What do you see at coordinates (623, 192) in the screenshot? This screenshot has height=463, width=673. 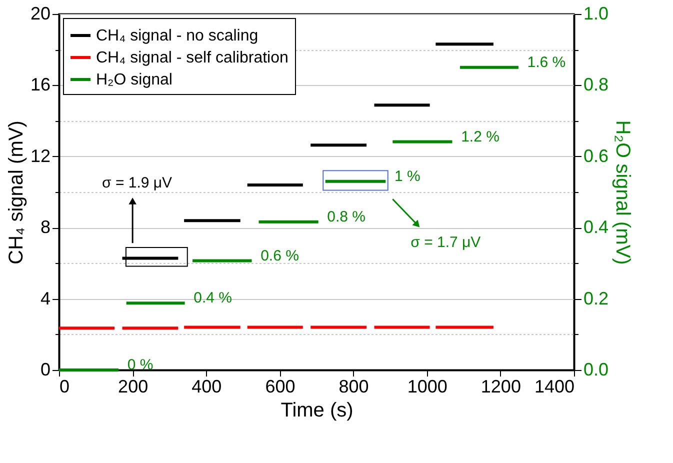 I see `y2-axis-title: H₂O signal (mV)` at bounding box center [623, 192].